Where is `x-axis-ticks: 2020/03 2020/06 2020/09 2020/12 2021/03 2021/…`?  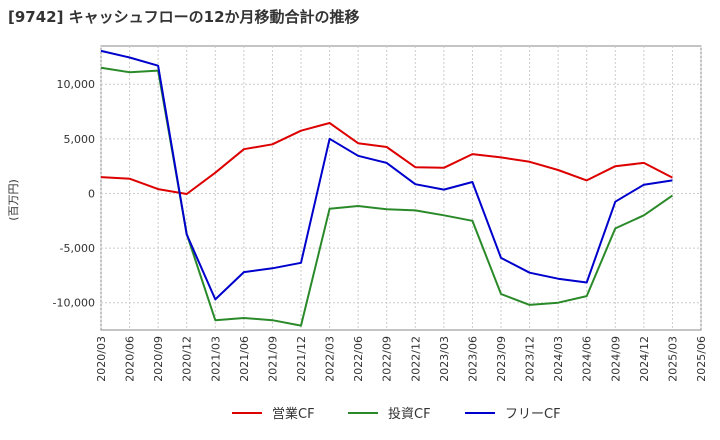
x-axis-ticks: 2020/03 2020/06 2020/09 2020/12 2021/03 2021/… is located at coordinates (401, 359).